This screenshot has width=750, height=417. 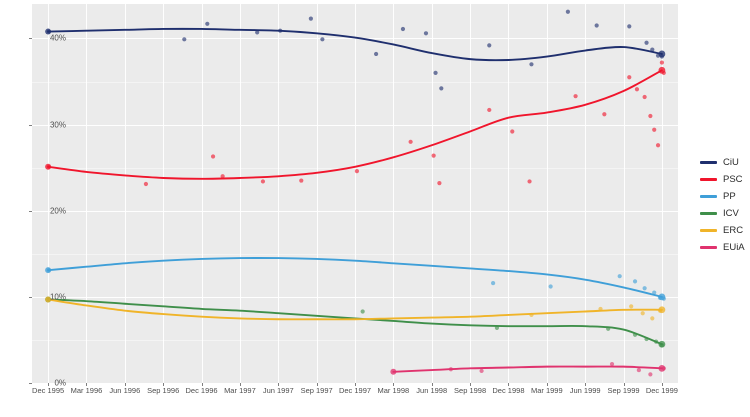 I want to click on legend-item-psc: PSC, so click(x=722, y=179).